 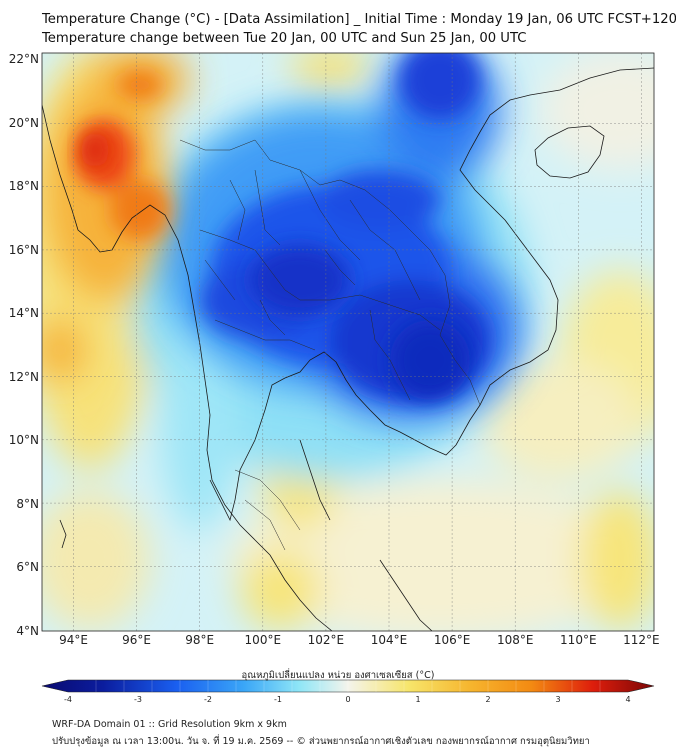 I want to click on lat-label: 16°N, so click(x=24, y=250).